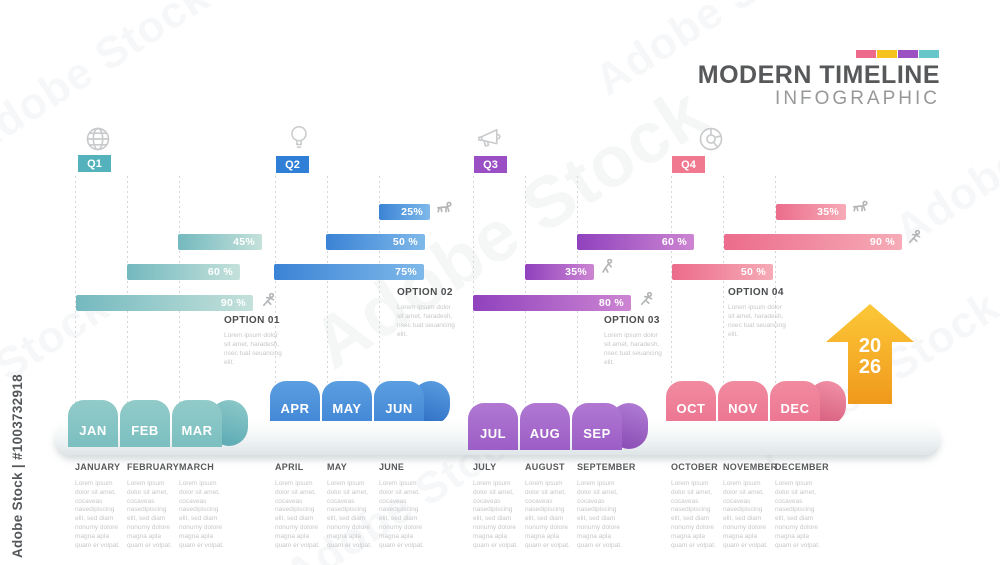  I want to click on month-name: JULY, so click(485, 467).